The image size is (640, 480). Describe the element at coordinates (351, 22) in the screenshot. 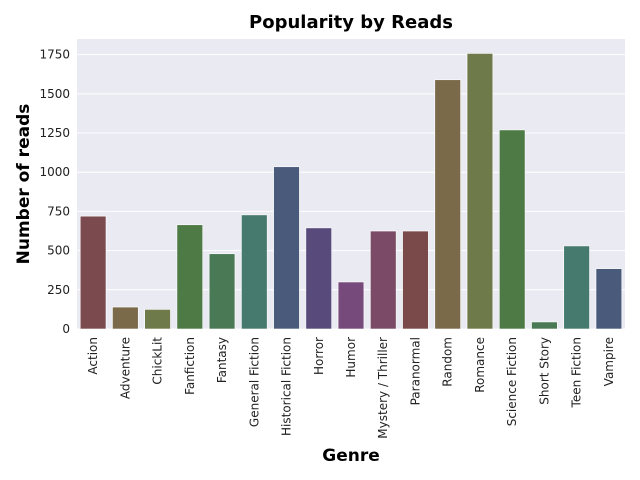

I see `chart-title: Popularity by Reads` at that location.